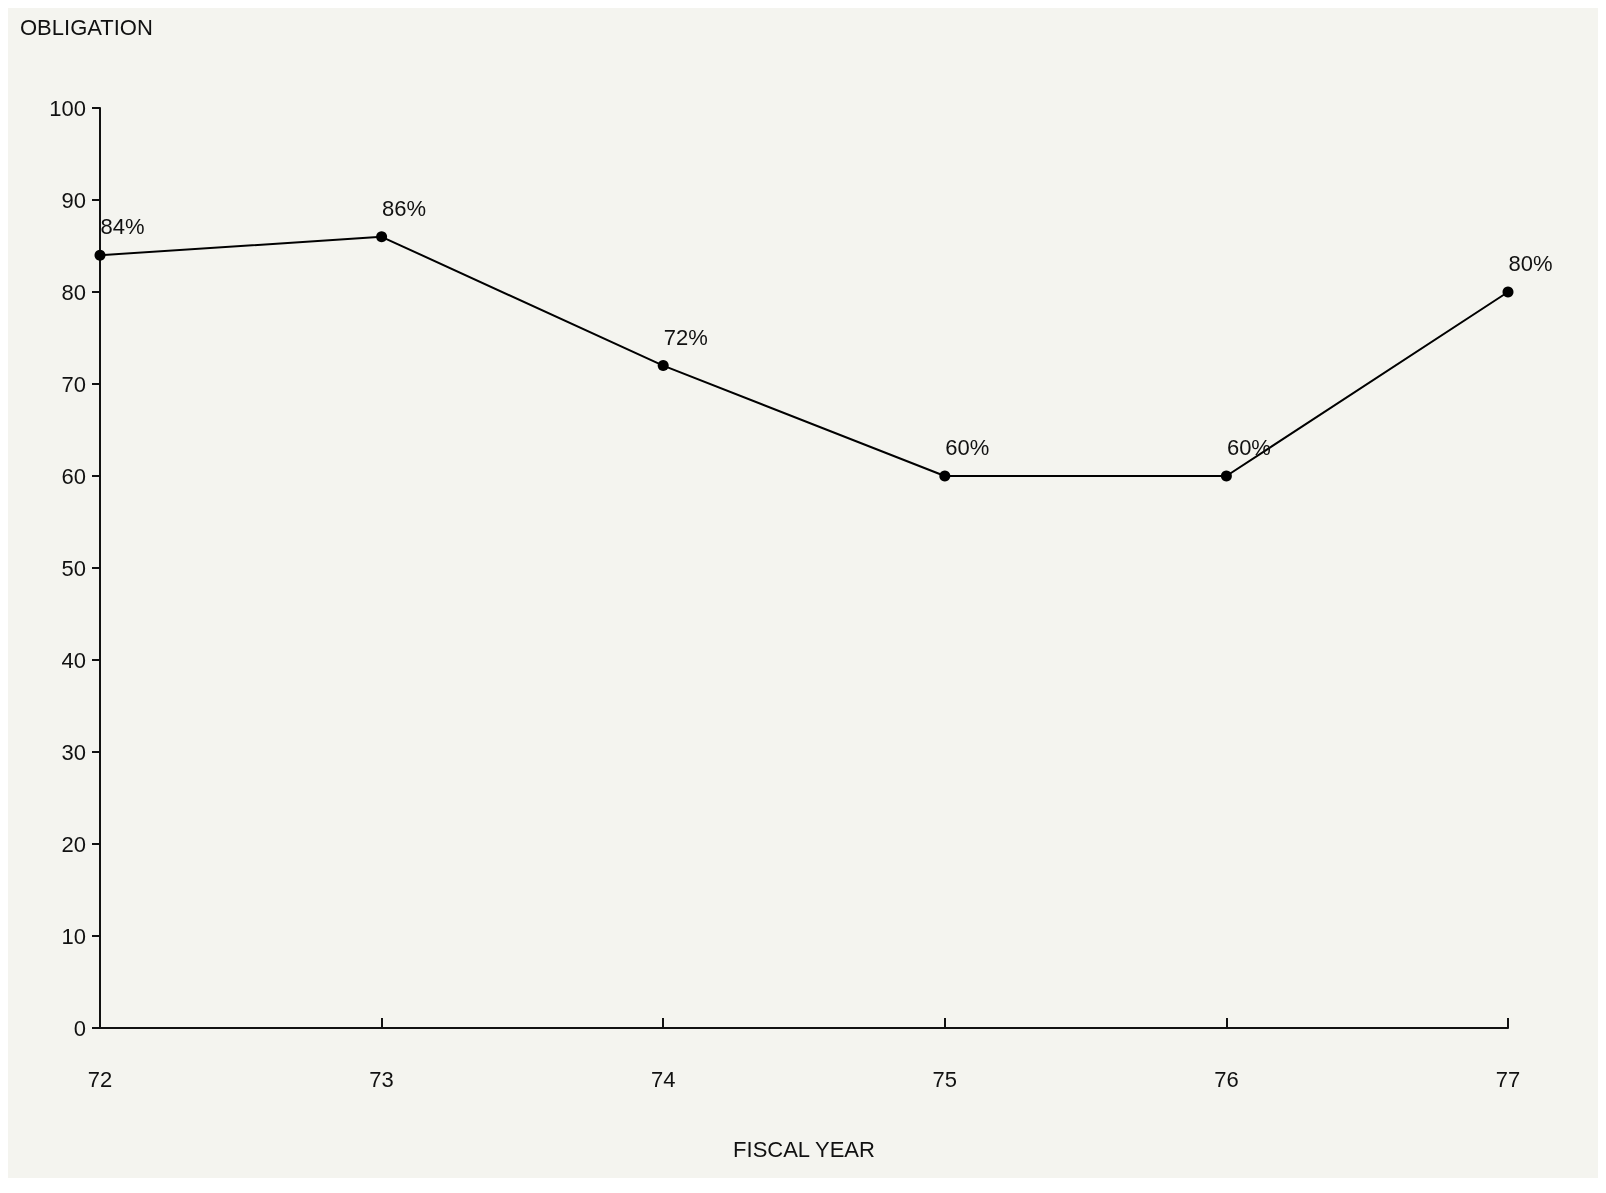  I want to click on y-tick-label: 80, so click(73, 292).